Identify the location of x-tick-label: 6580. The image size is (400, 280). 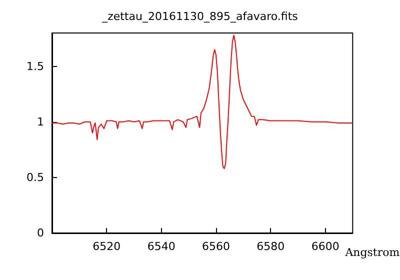
(270, 246).